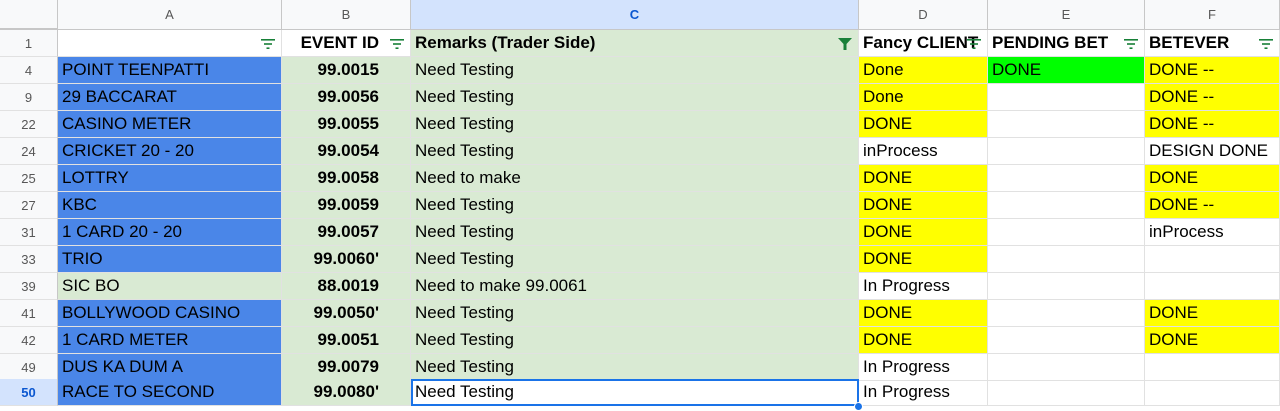  I want to click on row-number: 1, so click(29, 43).